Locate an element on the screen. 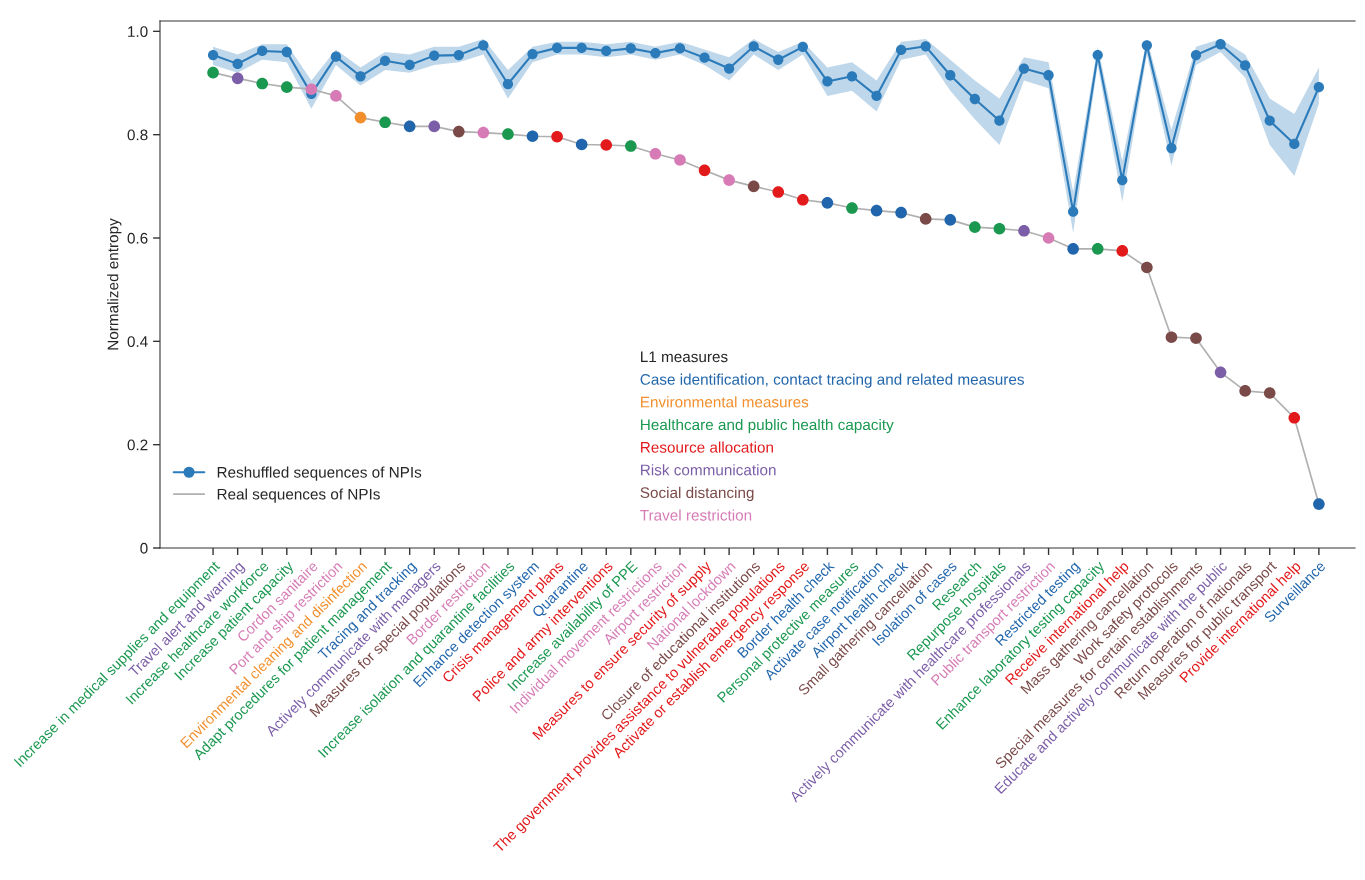 The height and width of the screenshot is (880, 1365). y-tick-label: 1.0 is located at coordinates (138, 32).